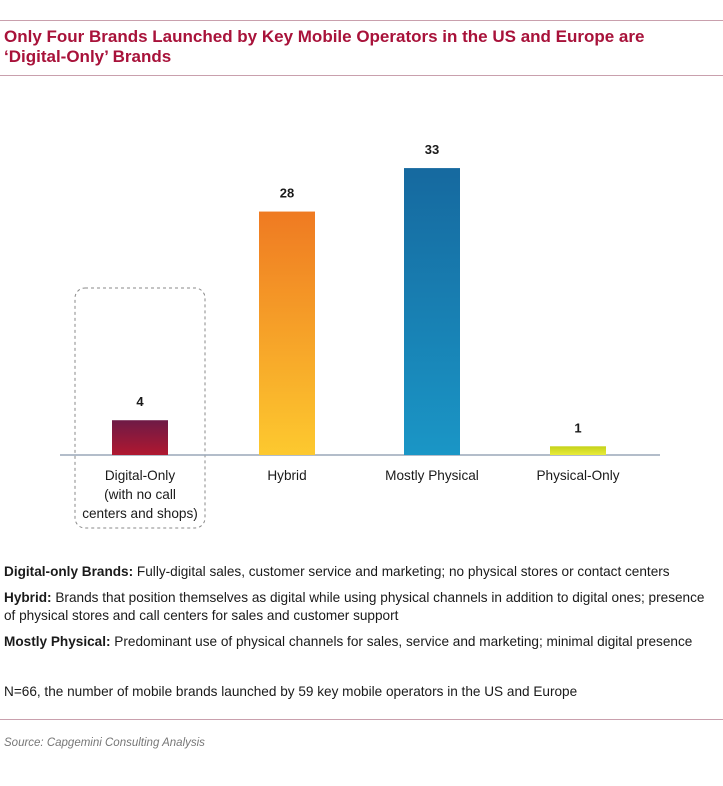 The image size is (723, 786). I want to click on value-label-physical-only: 1, so click(577, 427).